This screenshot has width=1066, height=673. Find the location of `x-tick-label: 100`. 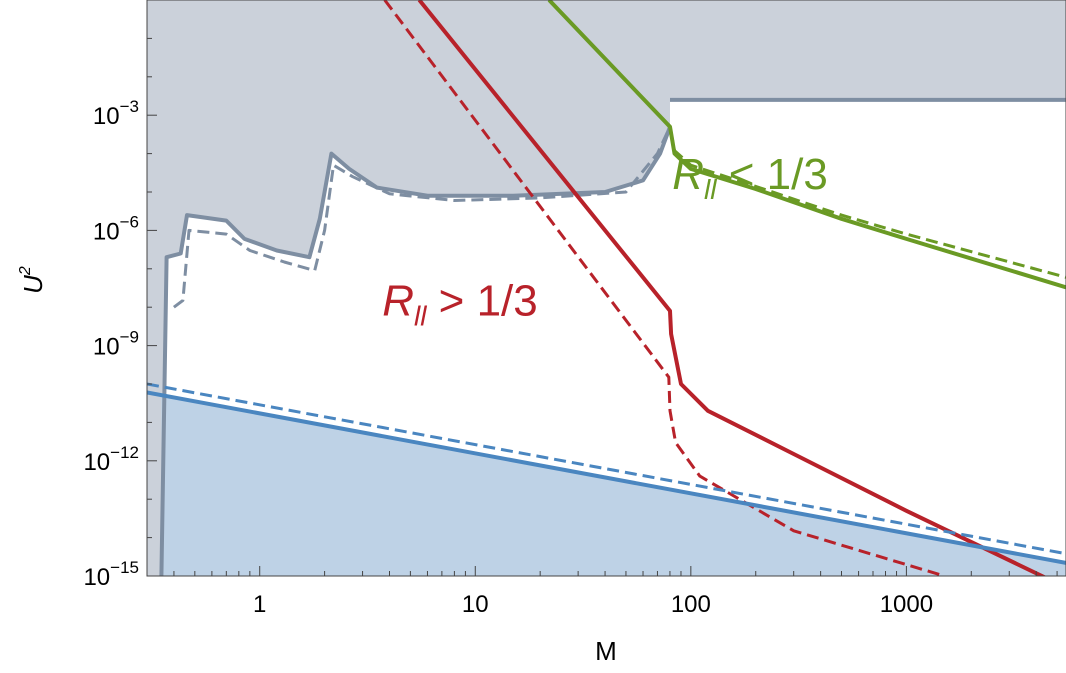

x-tick-label: 100 is located at coordinates (691, 604).